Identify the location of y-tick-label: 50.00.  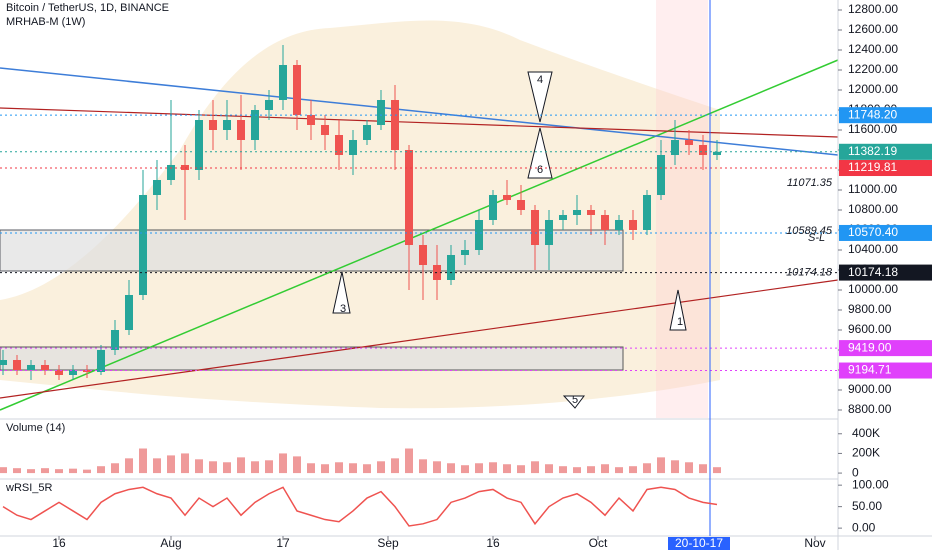
(867, 506).